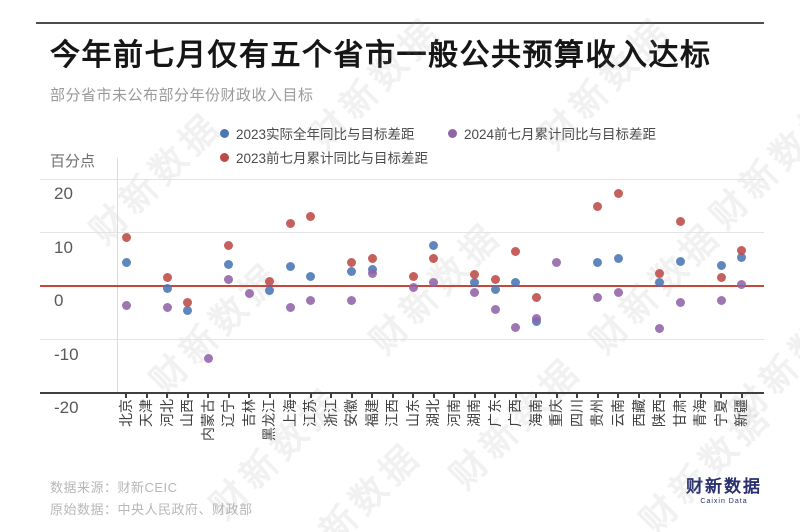 The height and width of the screenshot is (532, 800). What do you see at coordinates (515, 413) in the screenshot?
I see `x-tick-label: 广西` at bounding box center [515, 413].